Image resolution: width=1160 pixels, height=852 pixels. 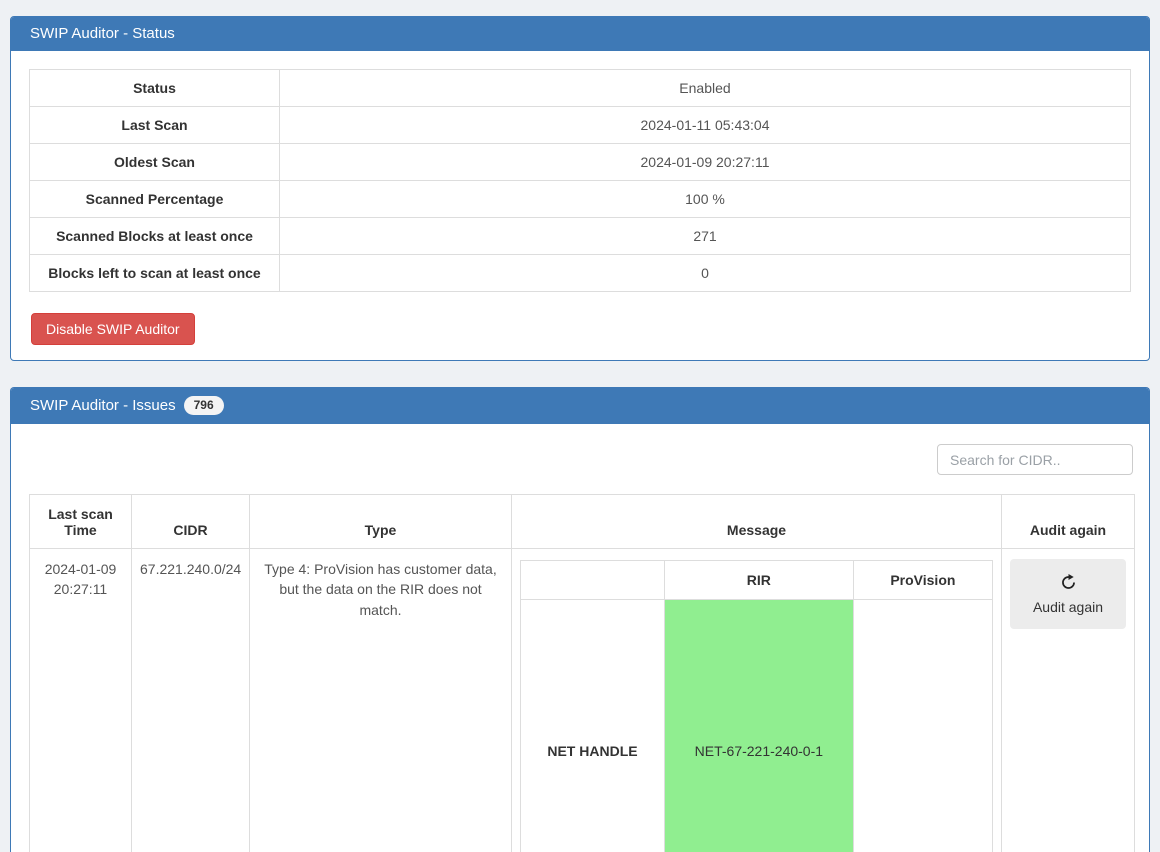 I want to click on refresh-icon, so click(x=1068, y=582).